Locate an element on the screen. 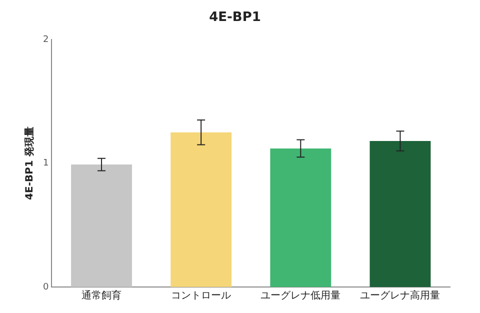  chart-title: 4E-BP1 is located at coordinates (235, 18).